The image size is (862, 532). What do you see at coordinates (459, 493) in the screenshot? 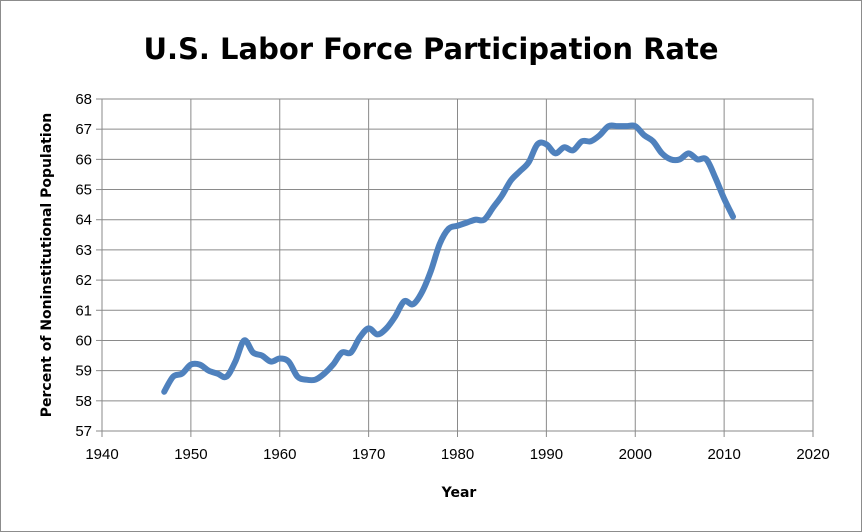
I see `x-axis-title: Year` at bounding box center [459, 493].